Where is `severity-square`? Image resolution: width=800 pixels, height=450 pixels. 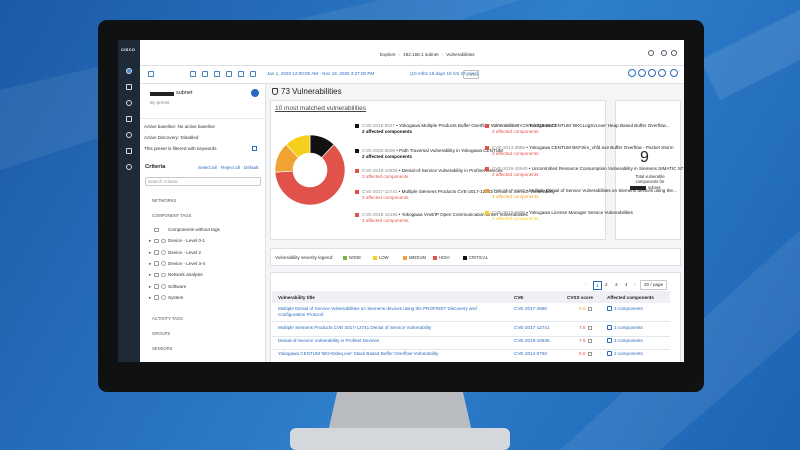 severity-square is located at coordinates (487, 212).